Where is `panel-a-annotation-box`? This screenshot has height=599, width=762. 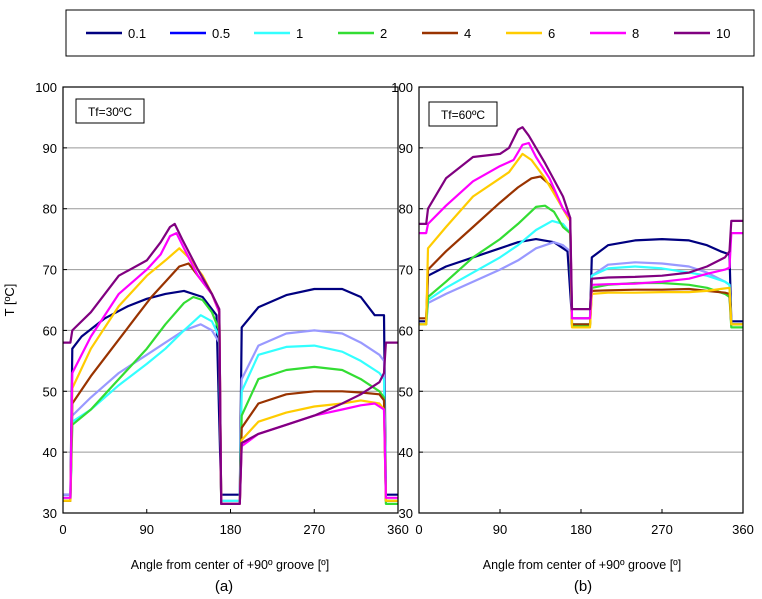
panel-a-annotation-box is located at coordinates (110, 111).